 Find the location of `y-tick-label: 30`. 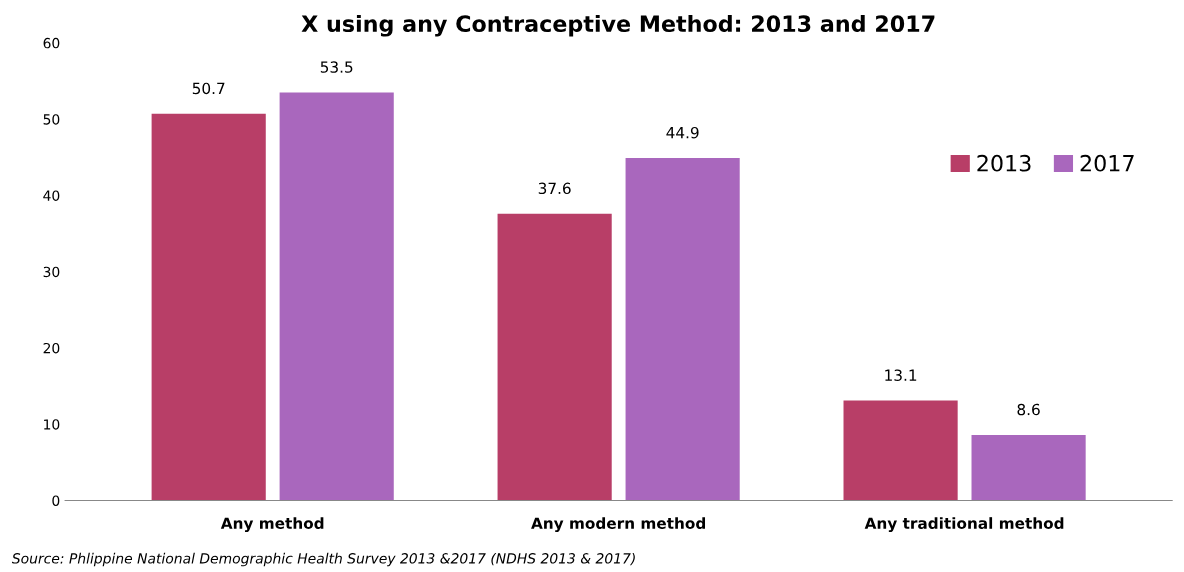

y-tick-label: 30 is located at coordinates (51, 272).